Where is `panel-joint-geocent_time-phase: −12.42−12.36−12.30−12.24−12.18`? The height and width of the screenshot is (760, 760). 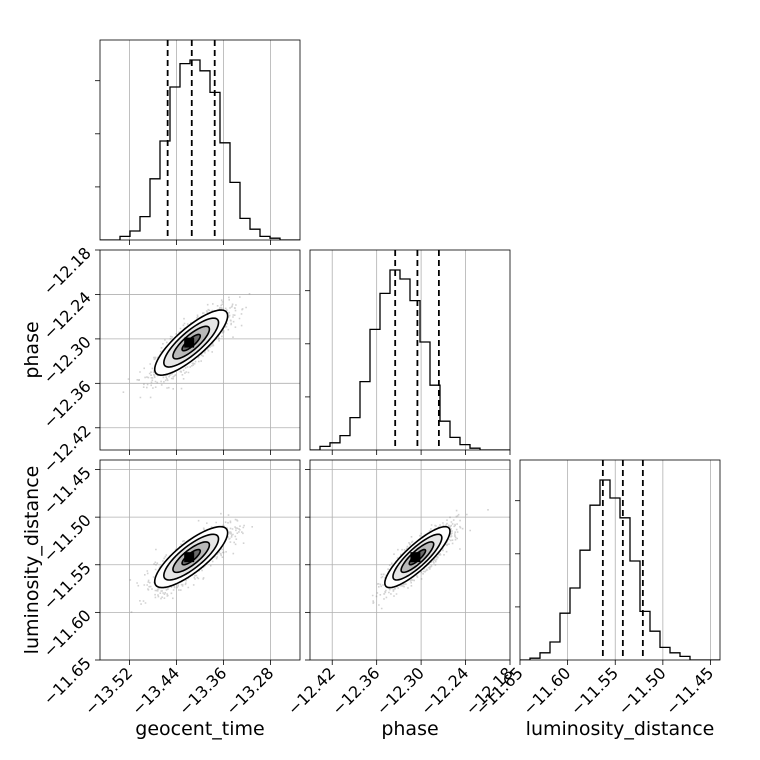
panel-joint-geocent_time-phase: −12.42−12.36−12.30−12.24−12.18 is located at coordinates (170, 359).